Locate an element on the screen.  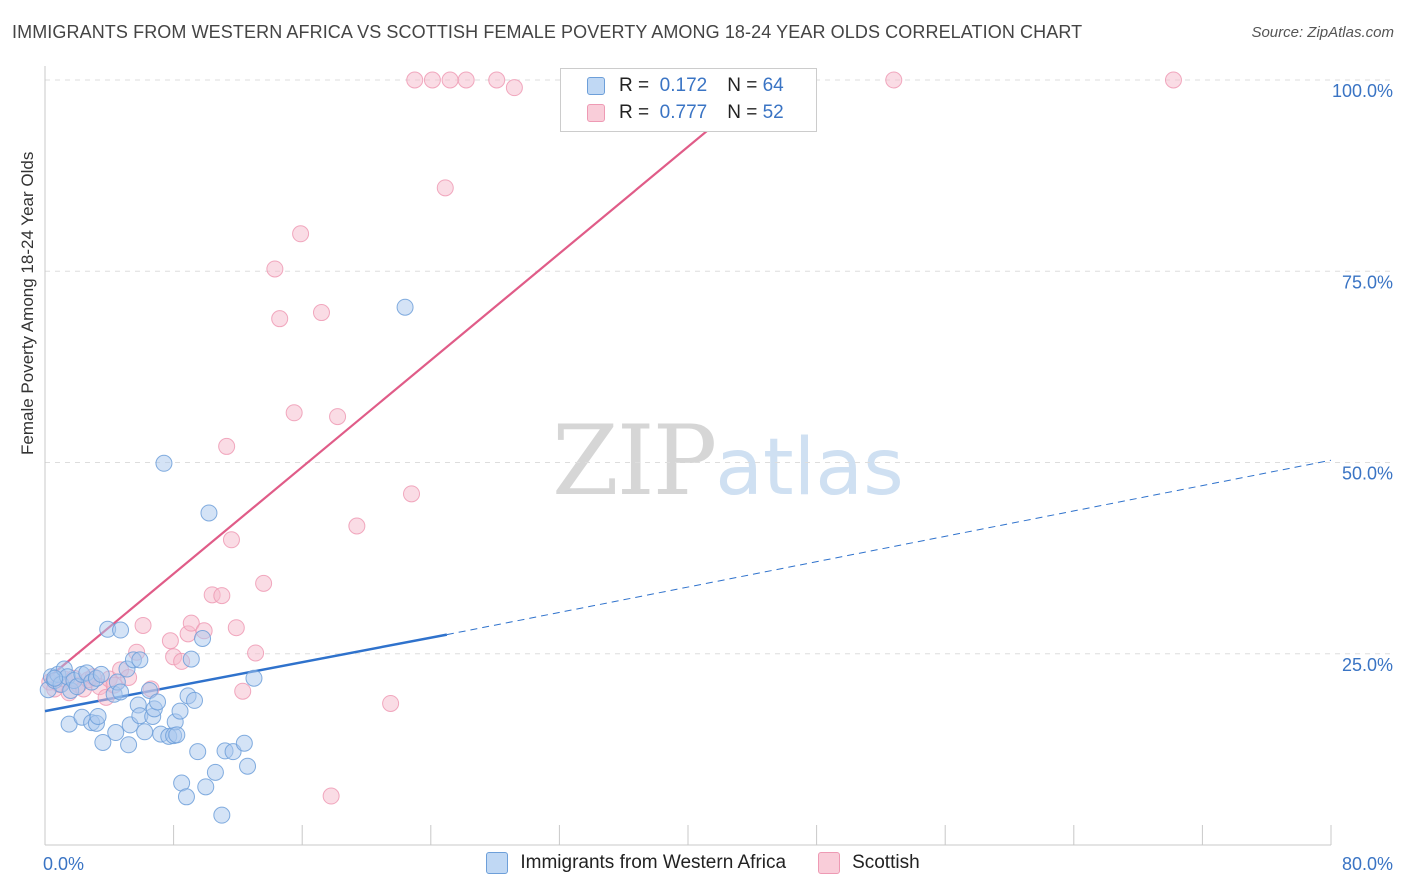
legend-item-western-africa: Immigrants from Western Africa is located at coordinates (636, 863).